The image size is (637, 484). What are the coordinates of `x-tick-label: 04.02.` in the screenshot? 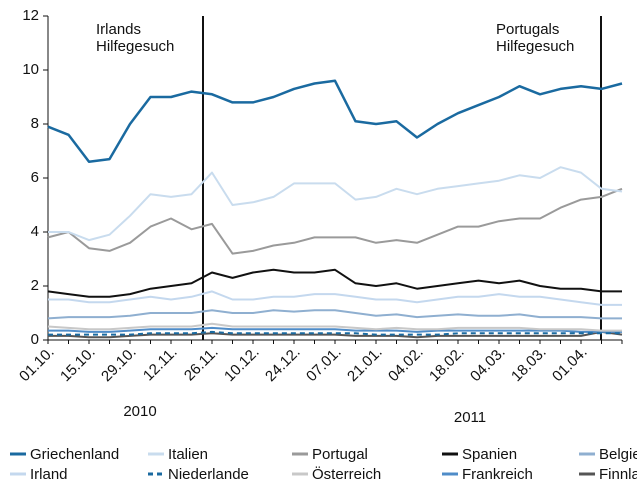 It's located at (406, 365).